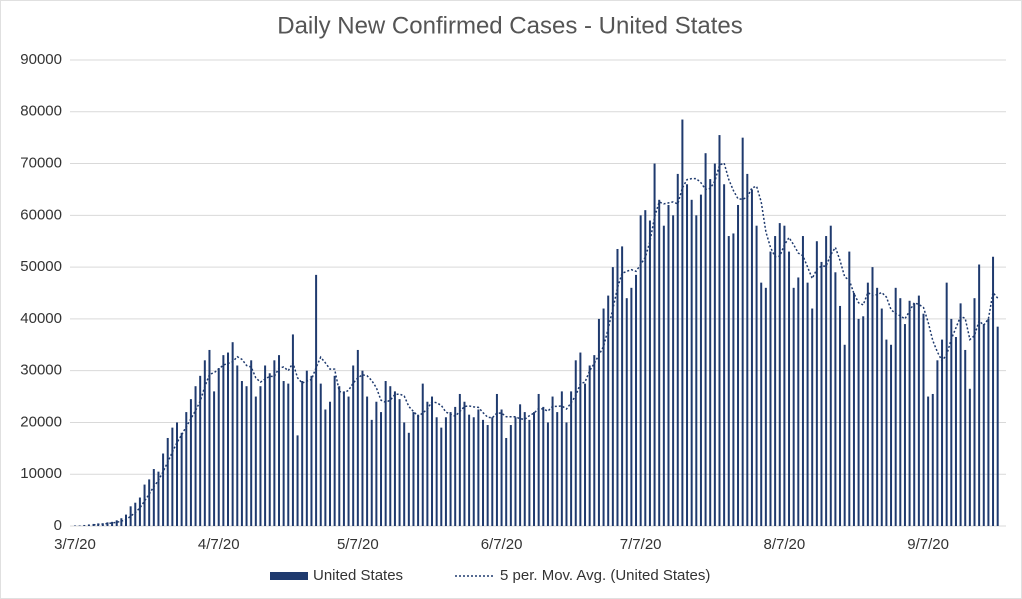 The width and height of the screenshot is (1022, 599). Describe the element at coordinates (41, 421) in the screenshot. I see `y-tick-label: 20000` at that location.